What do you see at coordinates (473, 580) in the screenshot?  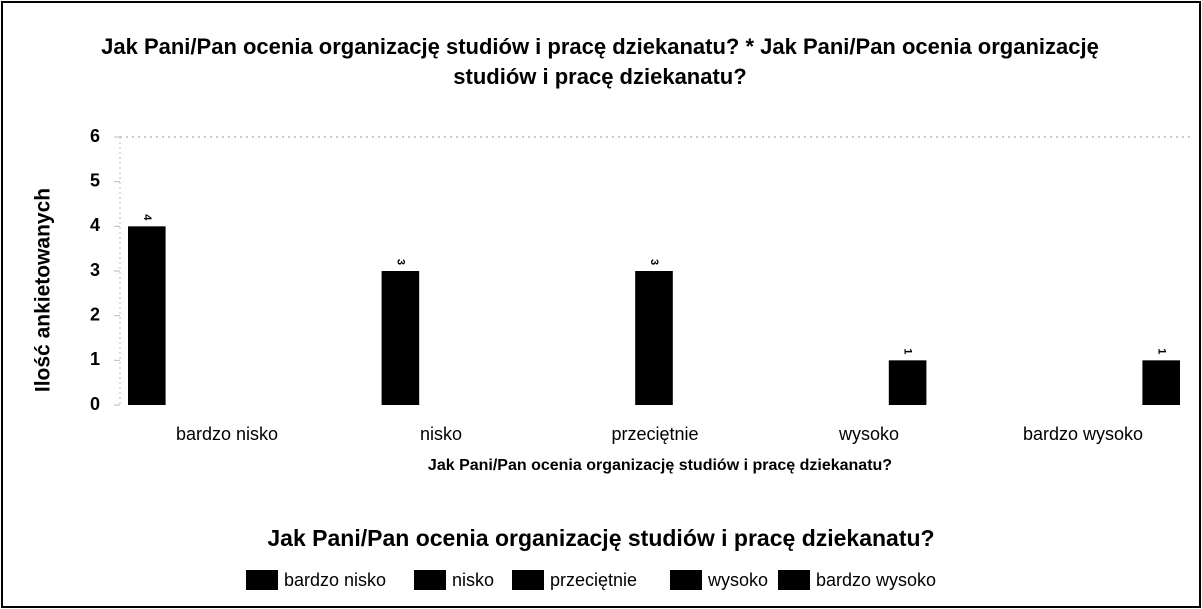 I see `legend-label: nisko` at bounding box center [473, 580].